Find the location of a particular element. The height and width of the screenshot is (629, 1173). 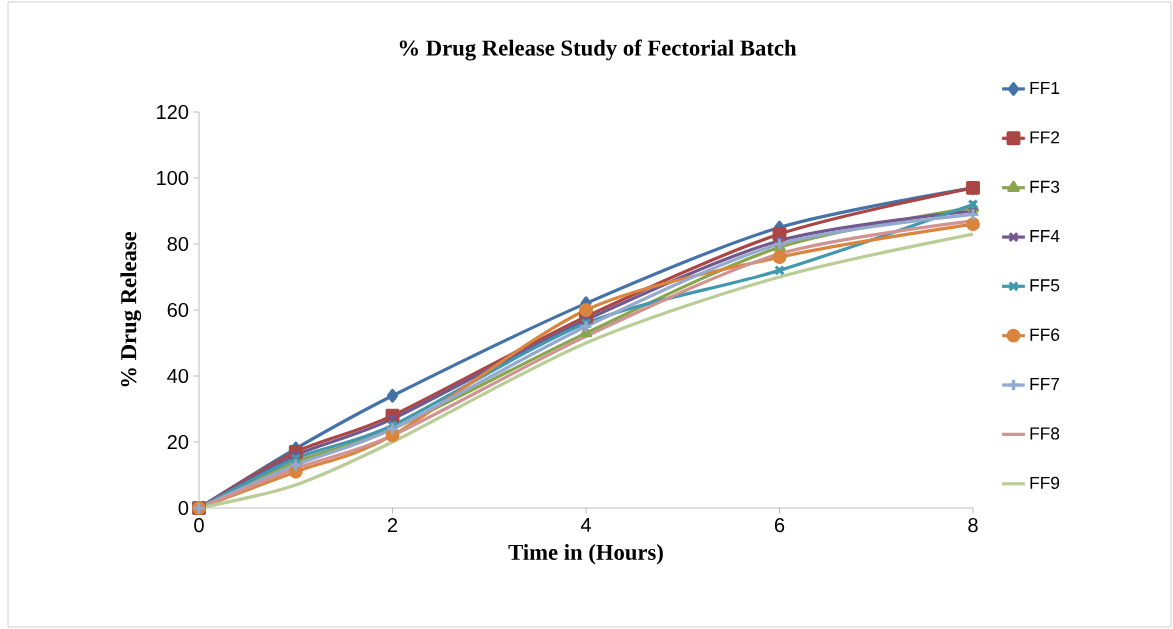

x-tick-label: 4 is located at coordinates (585, 525).